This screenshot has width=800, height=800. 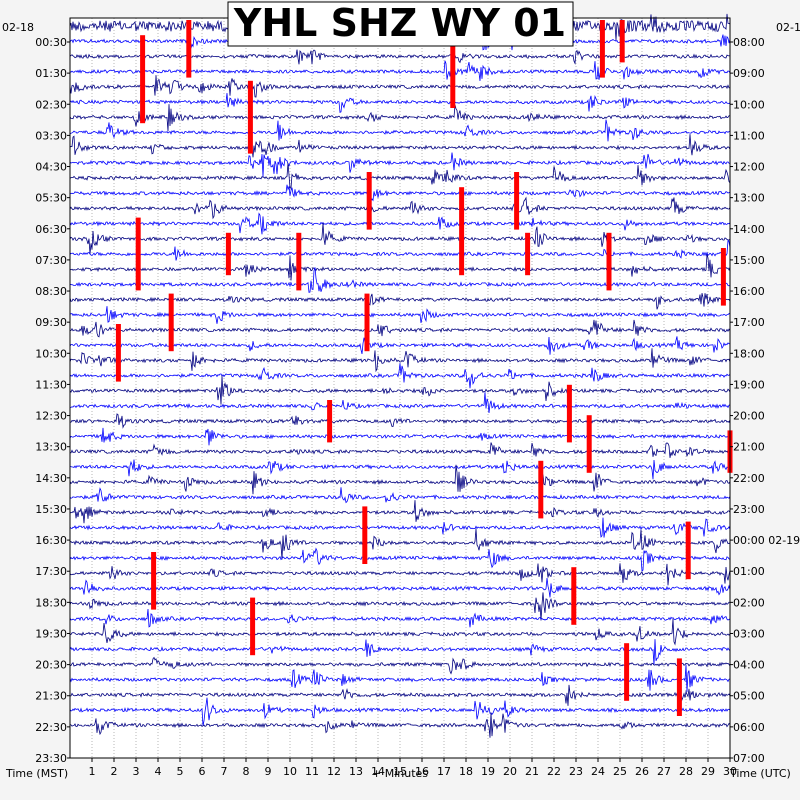 What do you see at coordinates (749, 291) in the screenshot?
I see `right-tick-label: 16:00` at bounding box center [749, 291].